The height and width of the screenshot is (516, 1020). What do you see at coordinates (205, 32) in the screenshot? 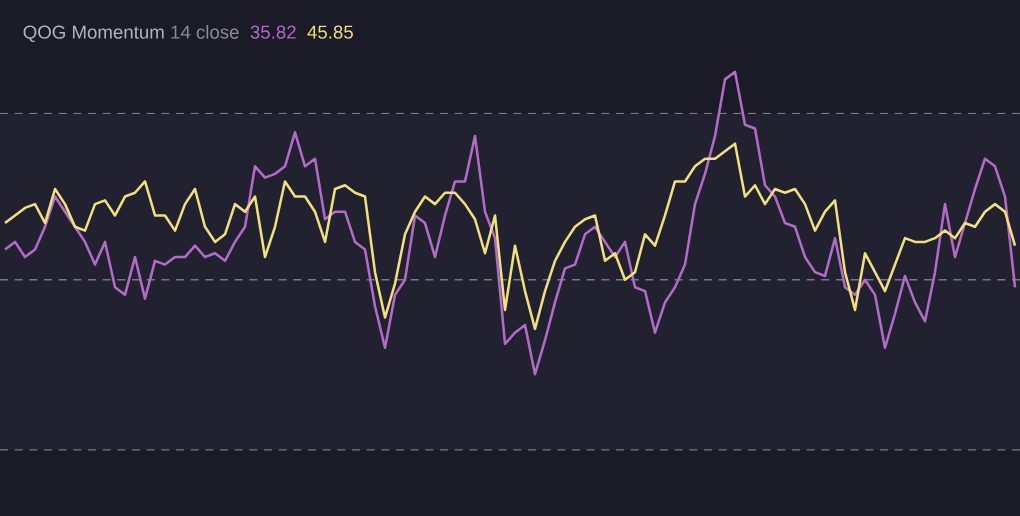
I see `chart-subtitle: 14 close` at bounding box center [205, 32].